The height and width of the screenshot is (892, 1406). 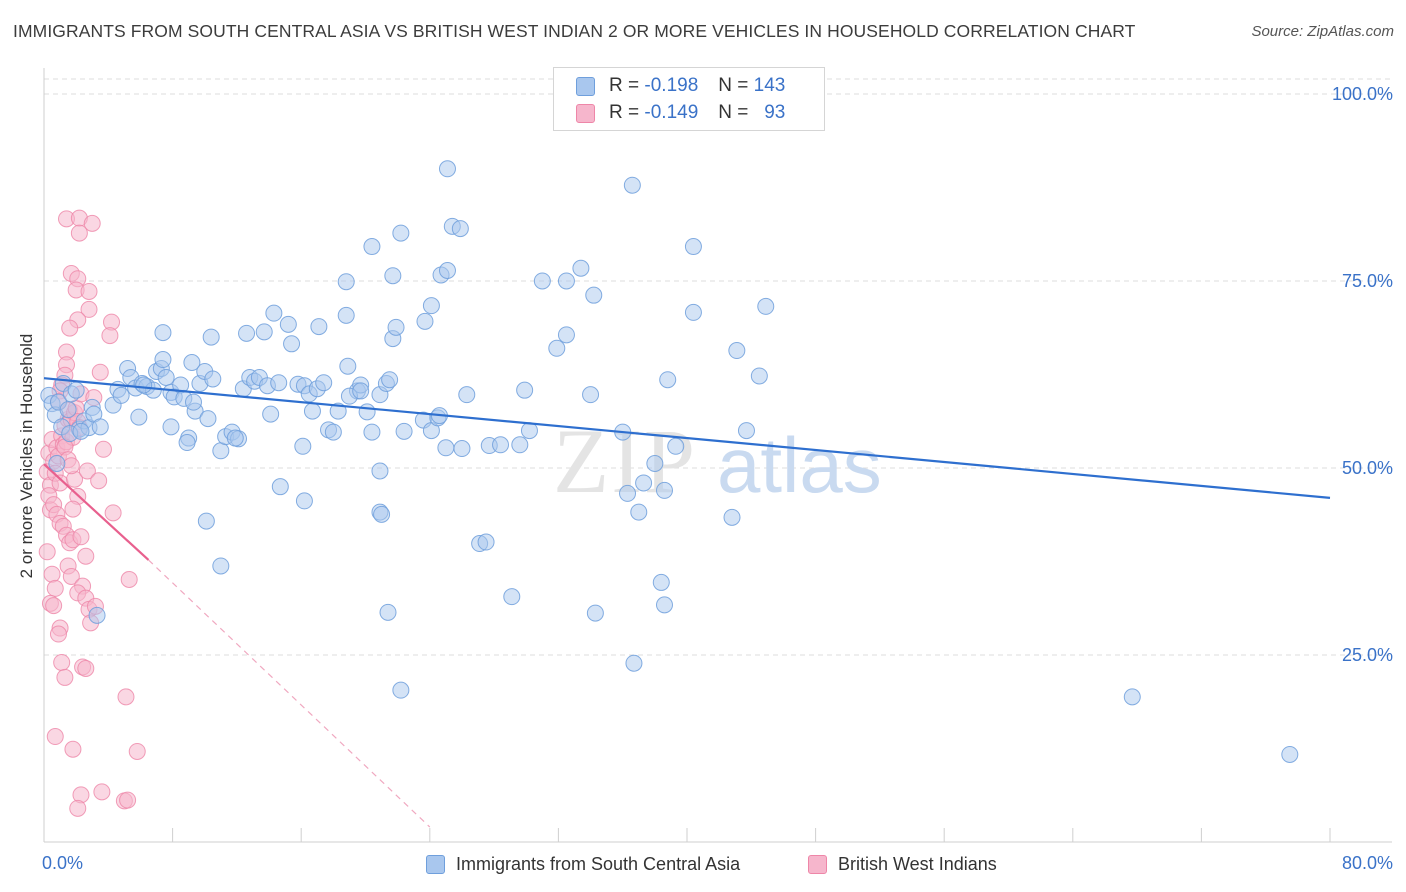 What do you see at coordinates (671, 112) in the screenshot?
I see `r-value: -0.149` at bounding box center [671, 112].